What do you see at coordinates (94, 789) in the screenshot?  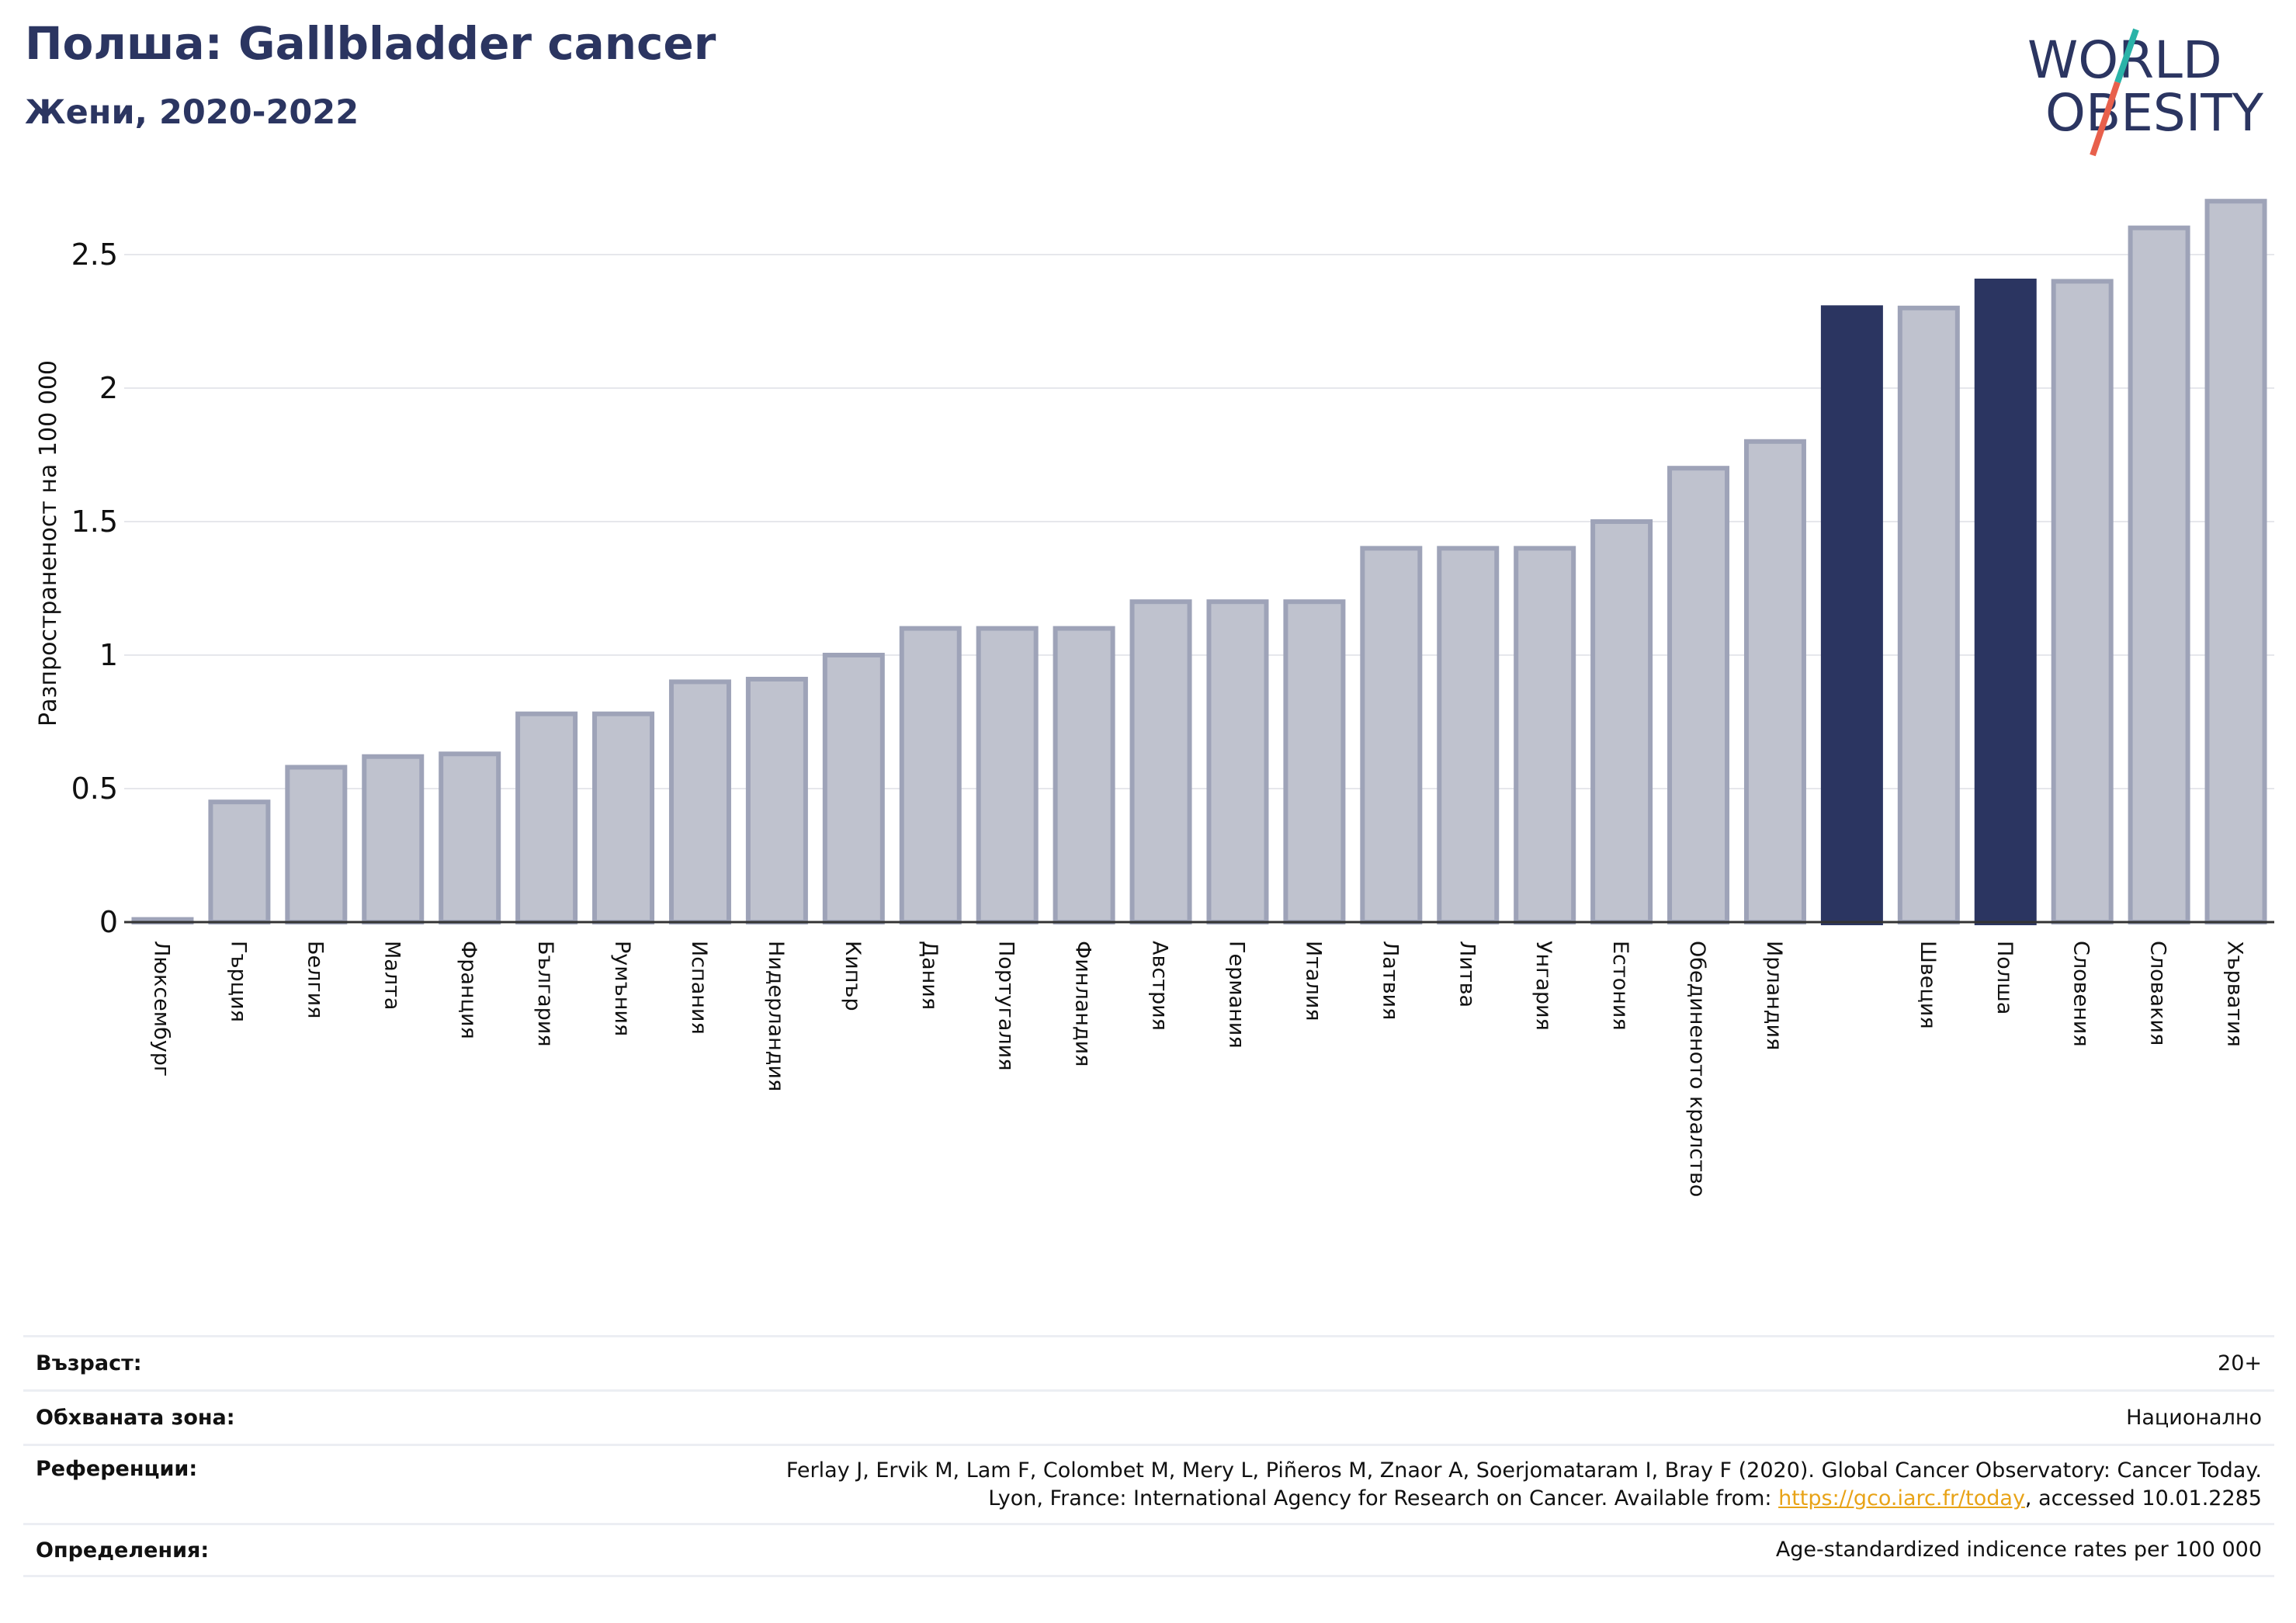 I see `y-tick-label: 0.5` at bounding box center [94, 789].